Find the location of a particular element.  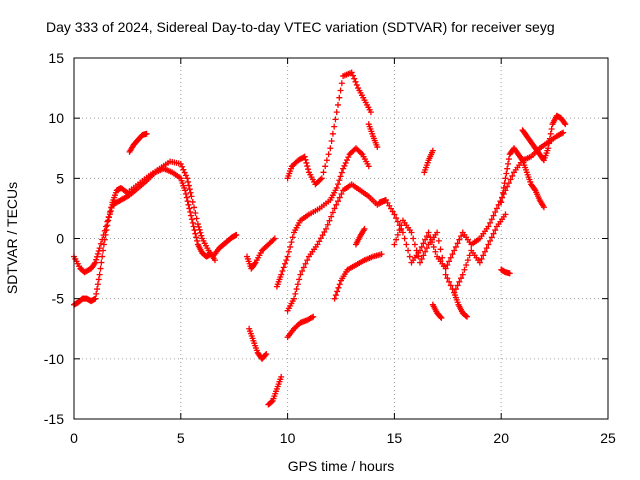

x-tick-label: 5 is located at coordinates (181, 438).